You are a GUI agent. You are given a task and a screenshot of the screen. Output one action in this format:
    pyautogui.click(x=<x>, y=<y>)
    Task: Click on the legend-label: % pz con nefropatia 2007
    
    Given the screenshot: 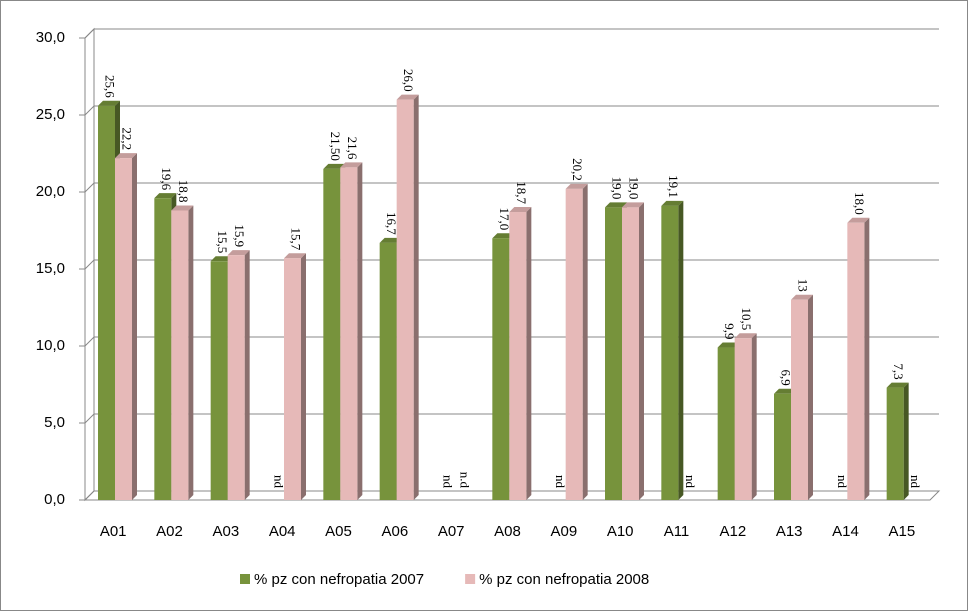 What is the action you would take?
    pyautogui.click(x=339, y=579)
    